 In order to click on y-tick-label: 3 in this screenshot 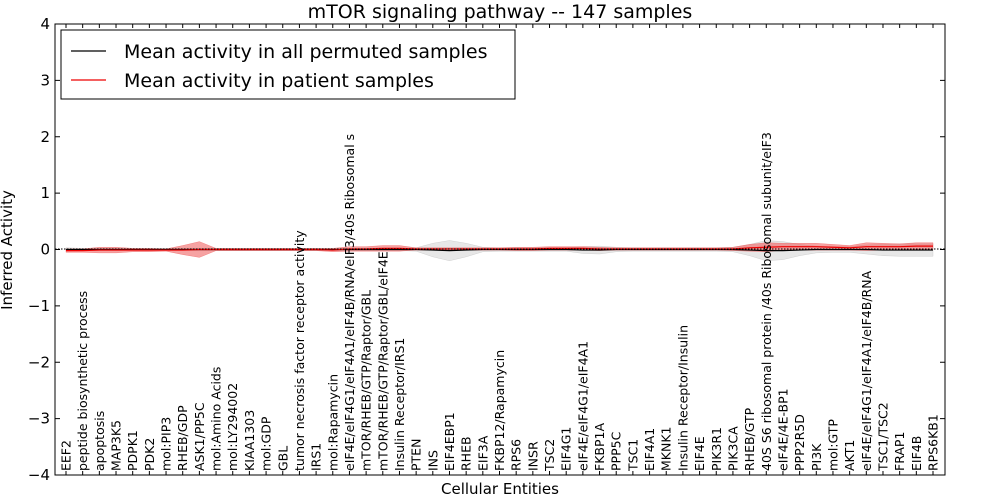, I will do `click(45, 80)`.